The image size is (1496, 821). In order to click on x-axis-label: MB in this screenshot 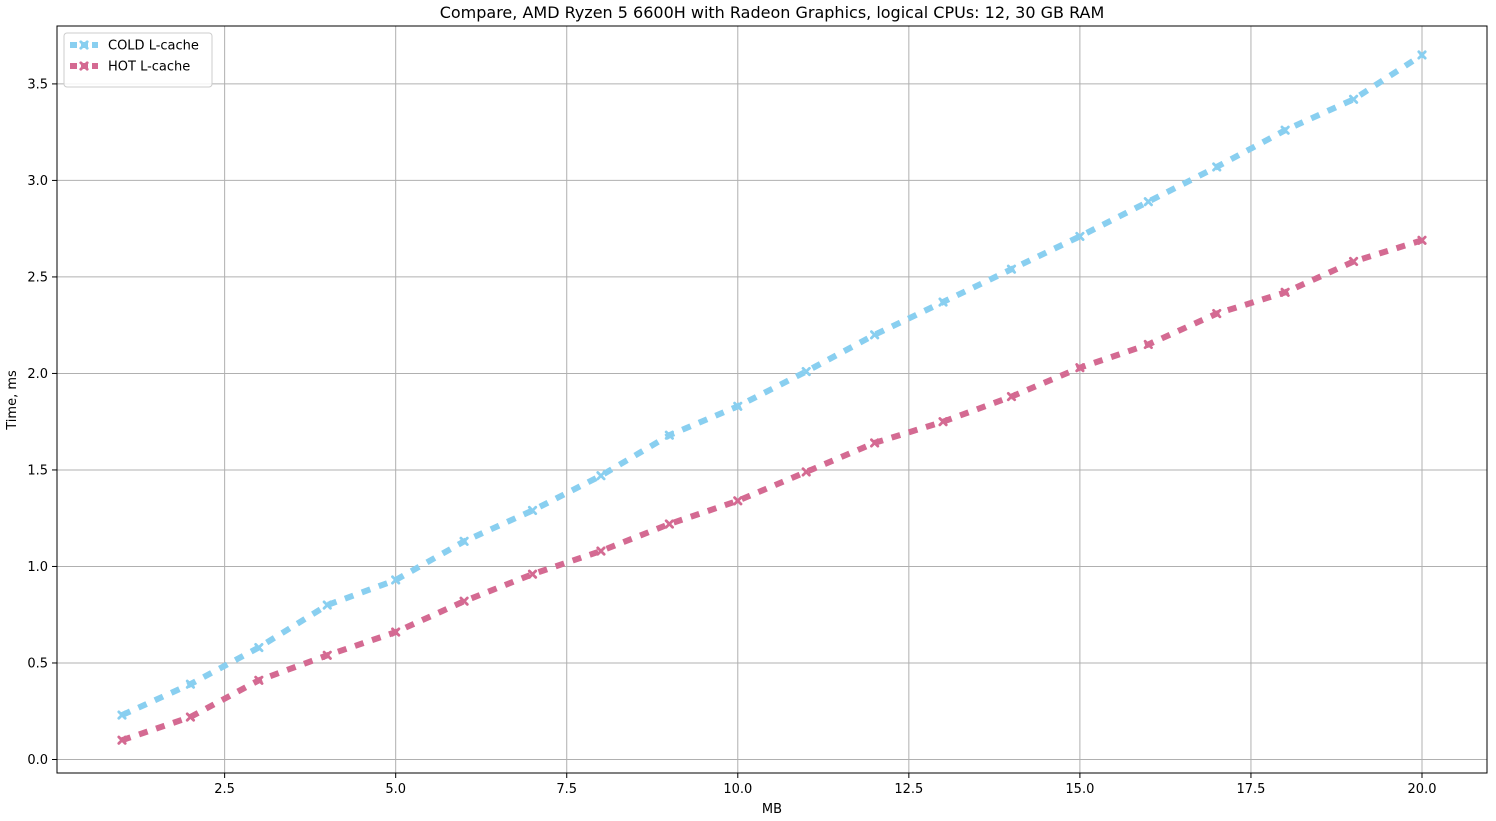, I will do `click(772, 809)`.